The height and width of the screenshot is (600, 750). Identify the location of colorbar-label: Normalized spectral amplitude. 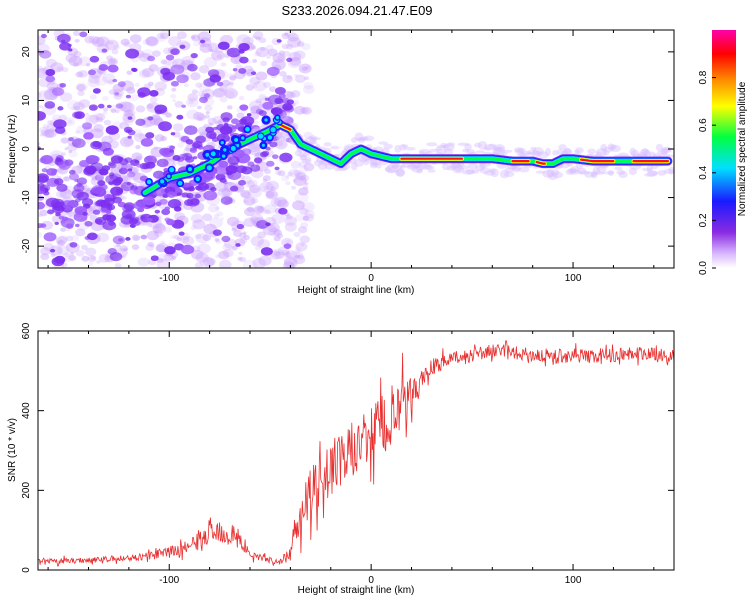
(742, 148).